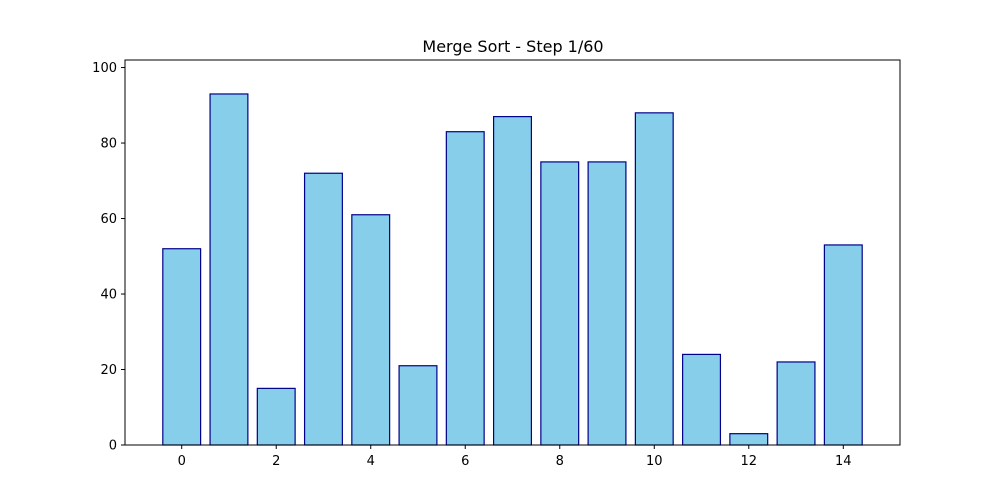 The height and width of the screenshot is (500, 1000). Describe the element at coordinates (843, 461) in the screenshot. I see `x-tick-label: 14` at that location.